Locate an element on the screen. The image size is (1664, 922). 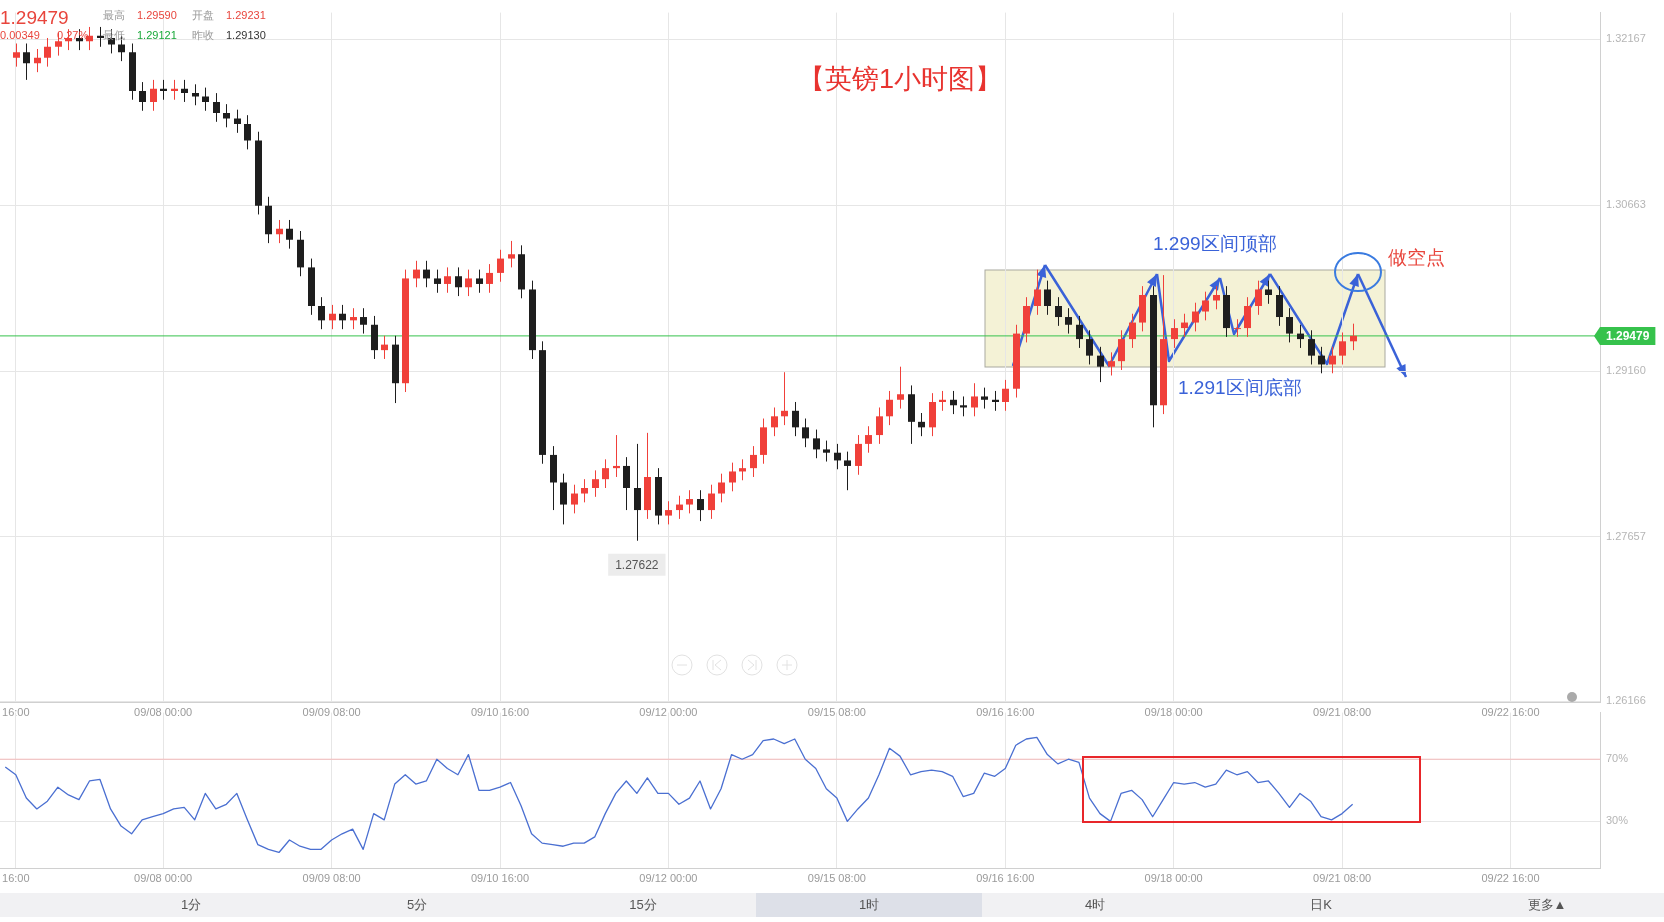
text: 5分 is located at coordinates (417, 905).